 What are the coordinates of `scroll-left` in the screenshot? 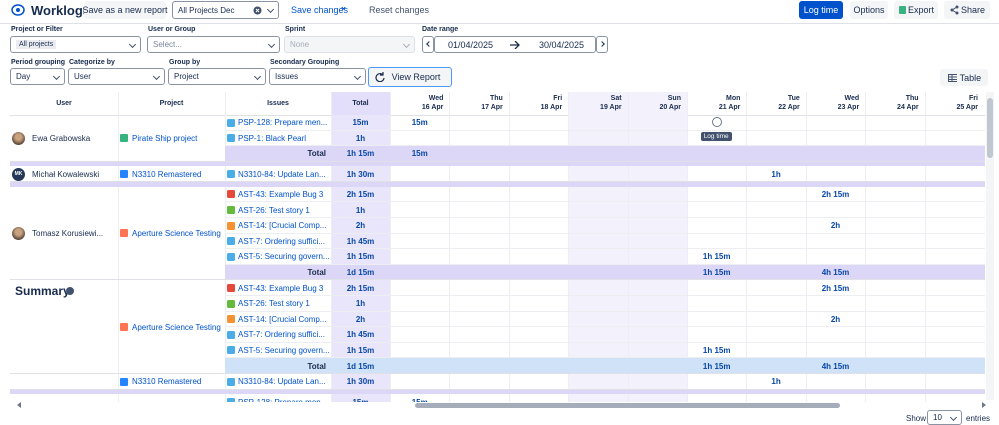 It's located at (17, 405).